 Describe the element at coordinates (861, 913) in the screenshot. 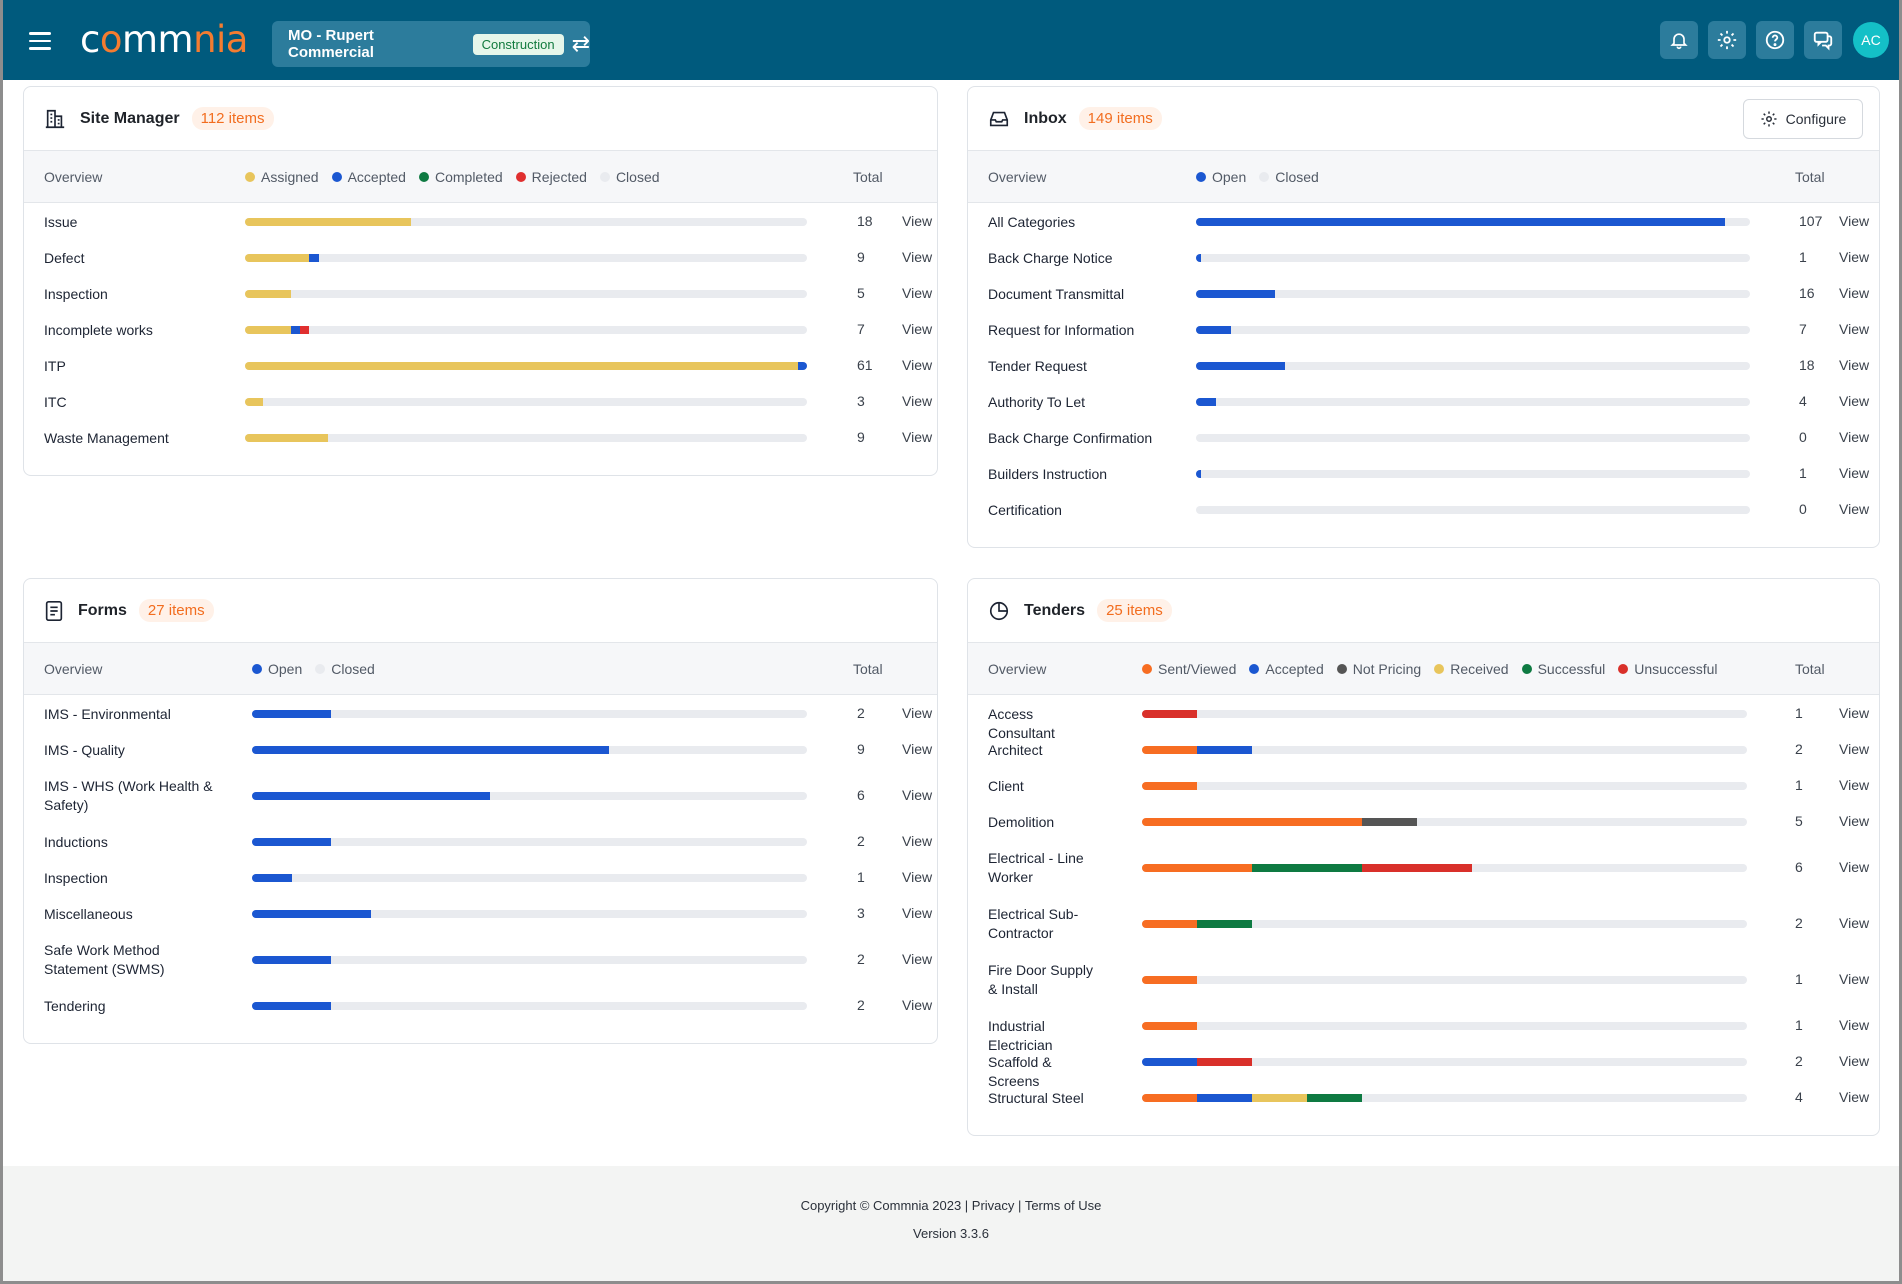

I see `row-total: 3` at that location.